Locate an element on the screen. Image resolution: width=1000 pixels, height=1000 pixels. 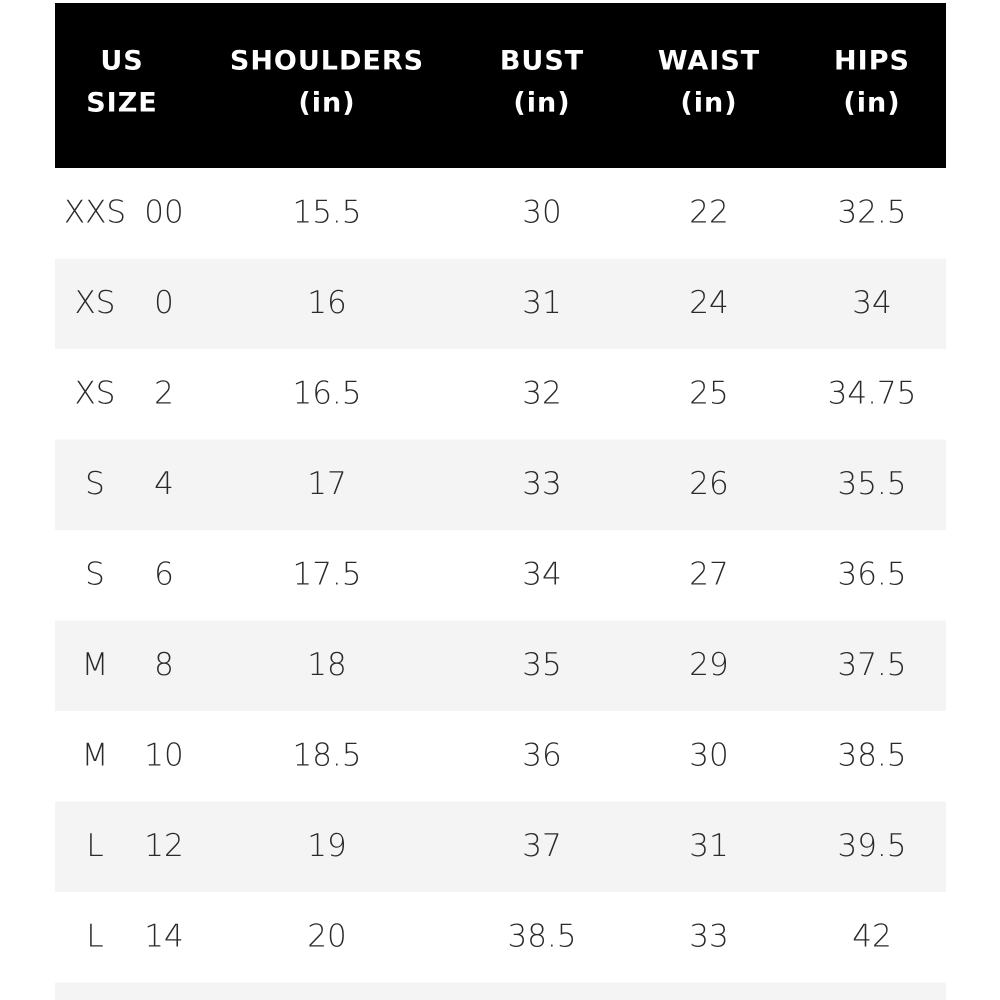
header-cell: HIPS is located at coordinates (872, 61).